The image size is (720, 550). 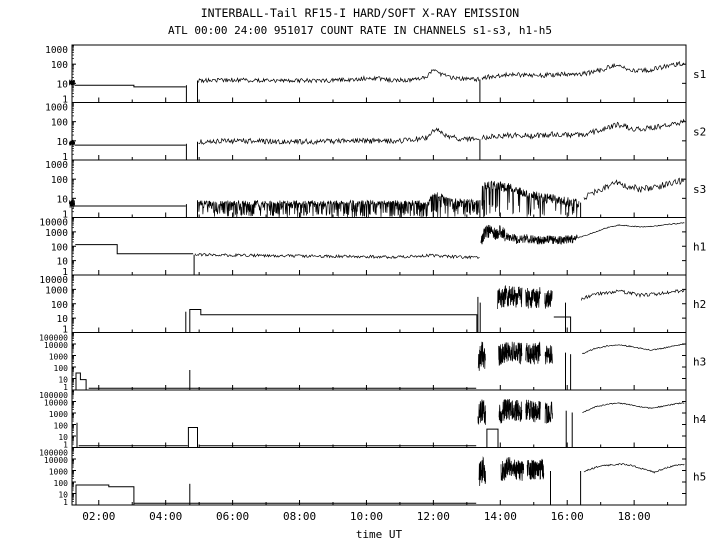 I want to click on x-tick-label: 10:00, so click(x=366, y=516).